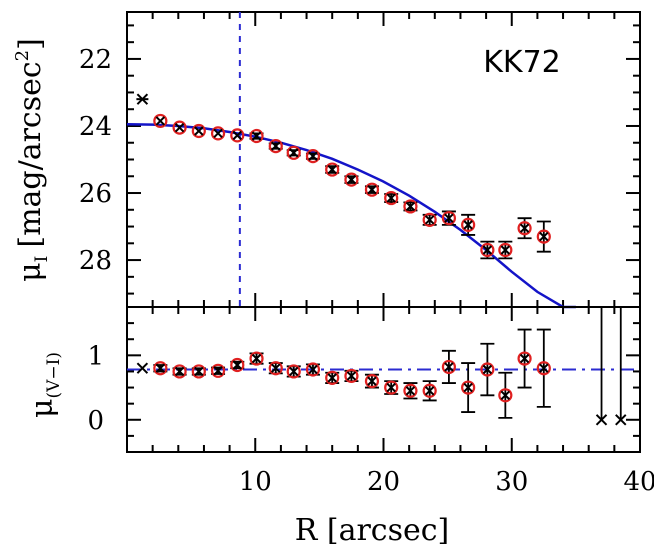 The height and width of the screenshot is (554, 654). I want to click on bottom-y-axis-label: μ(V−I), so click(44, 385).